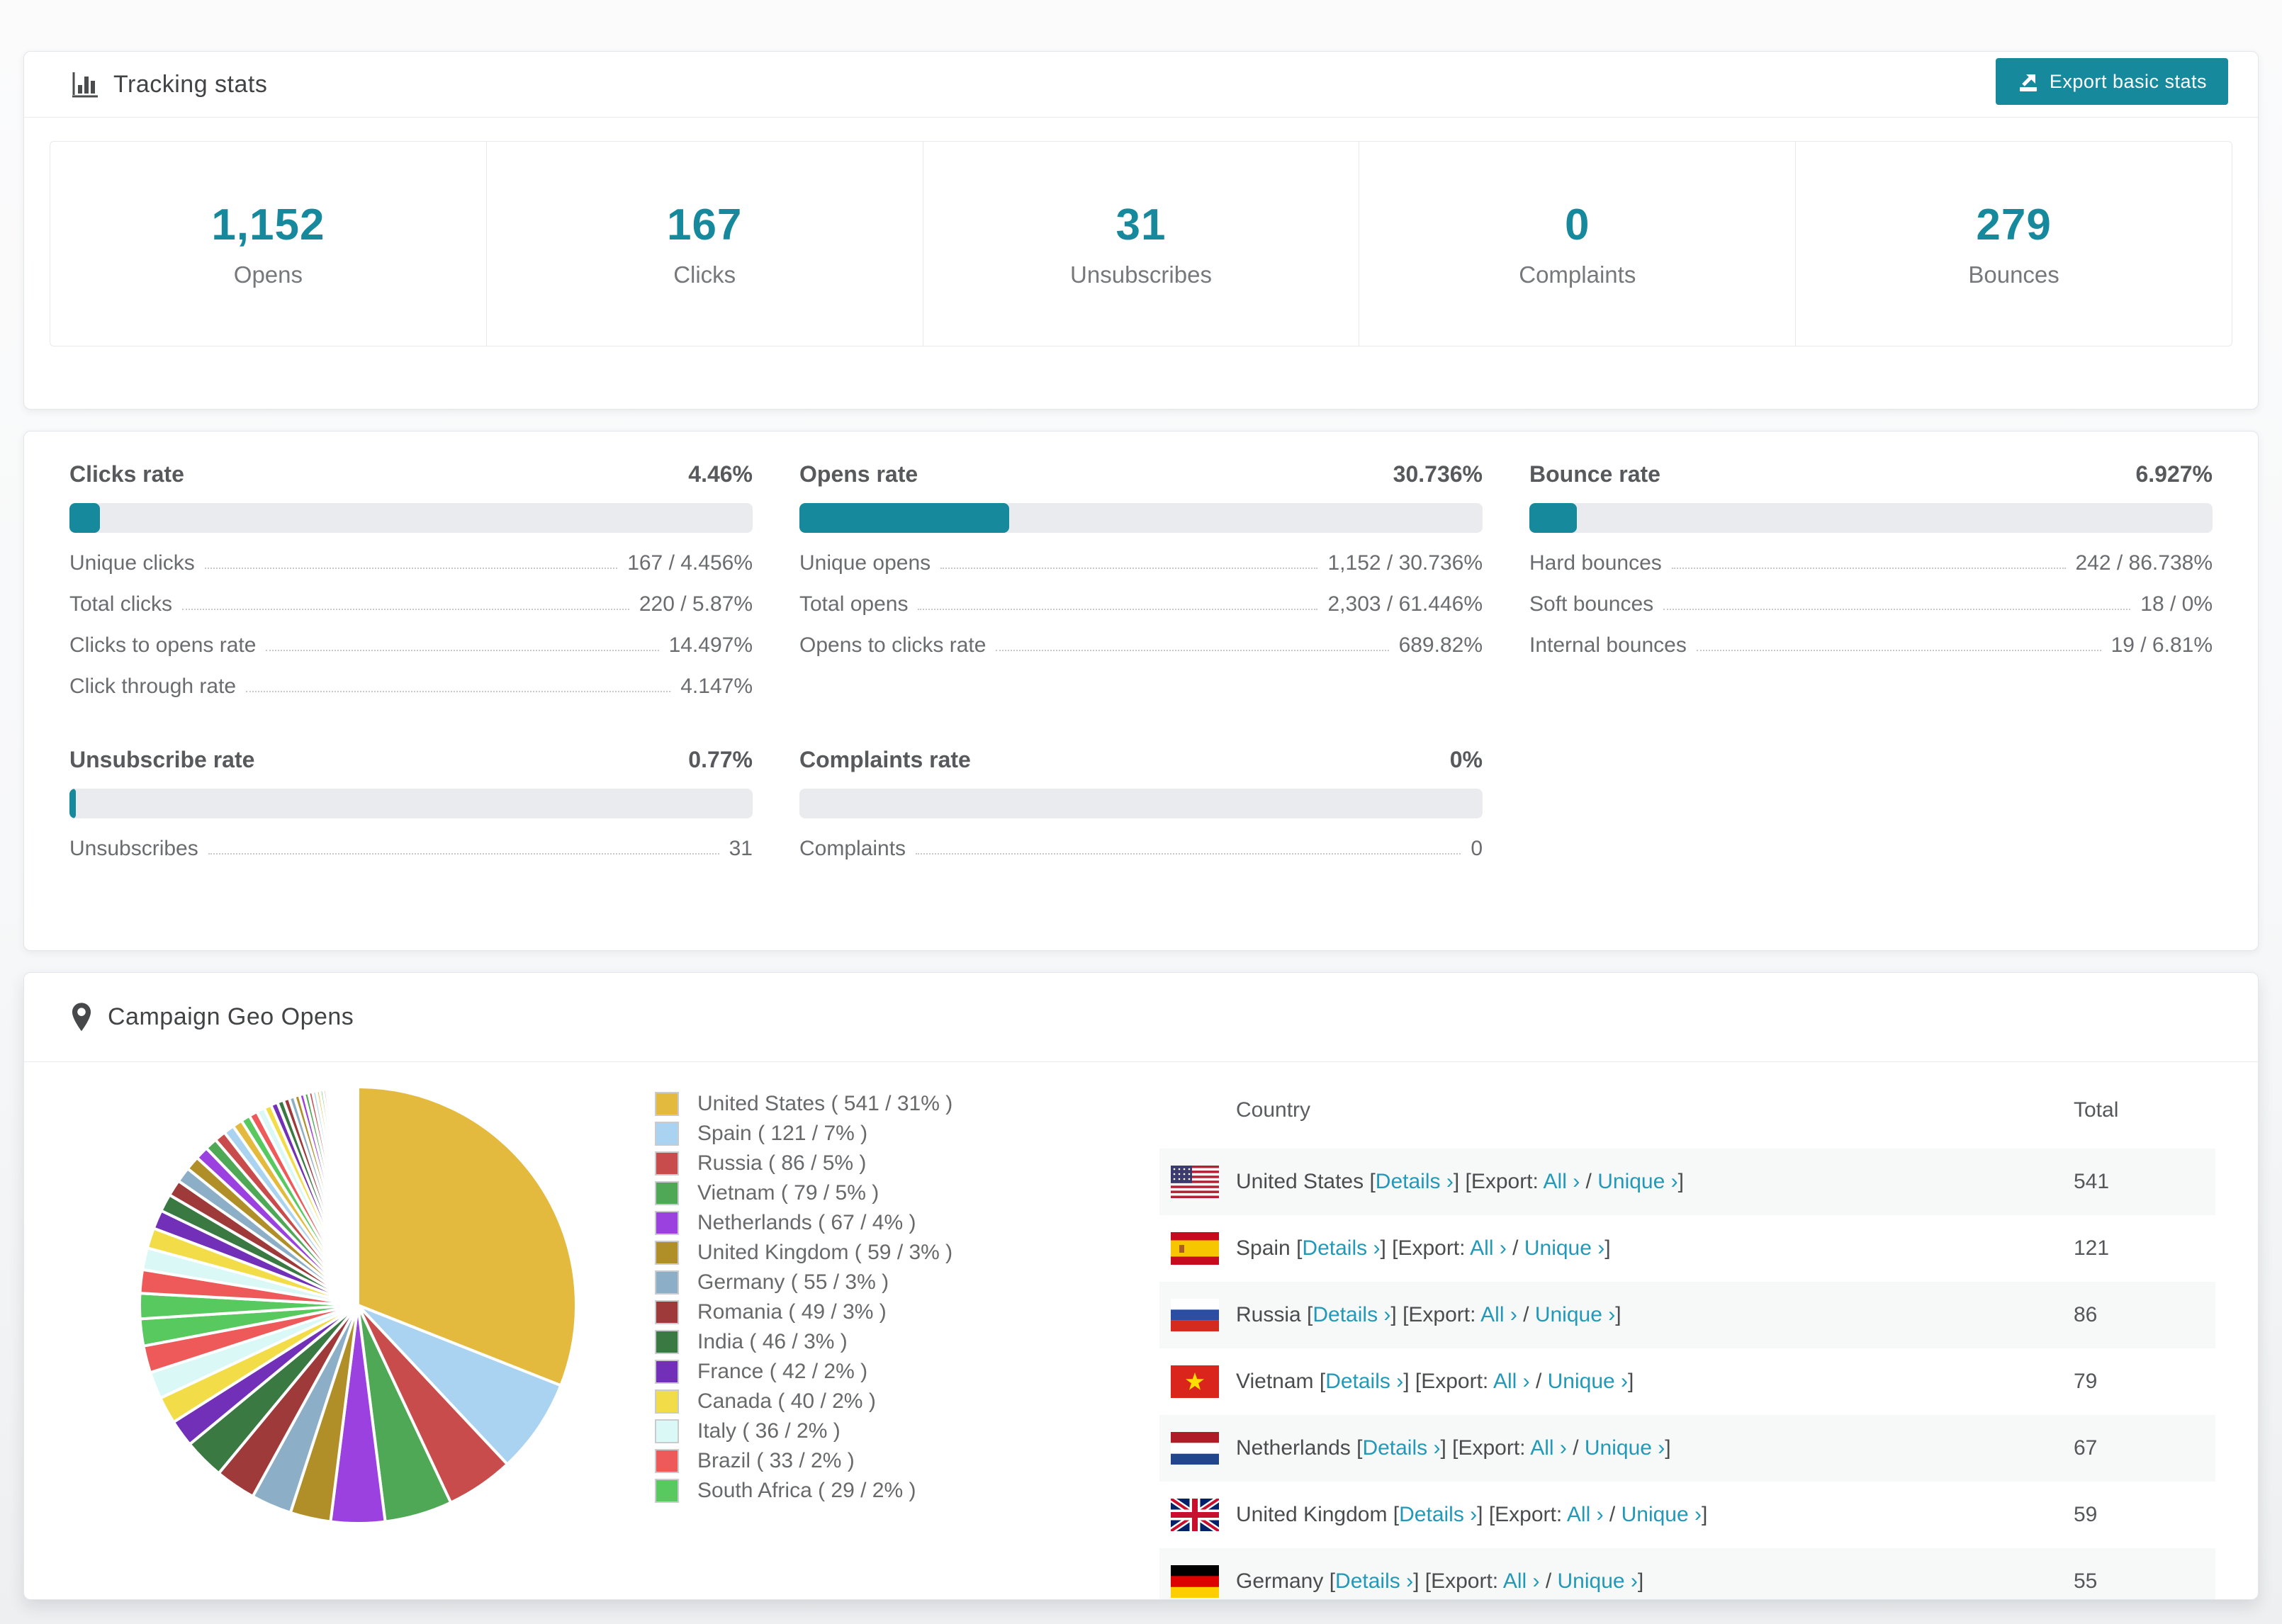 The height and width of the screenshot is (1624, 2282). What do you see at coordinates (806, 1490) in the screenshot?
I see `legend-label: South Africa ( 29 / 2% )` at bounding box center [806, 1490].